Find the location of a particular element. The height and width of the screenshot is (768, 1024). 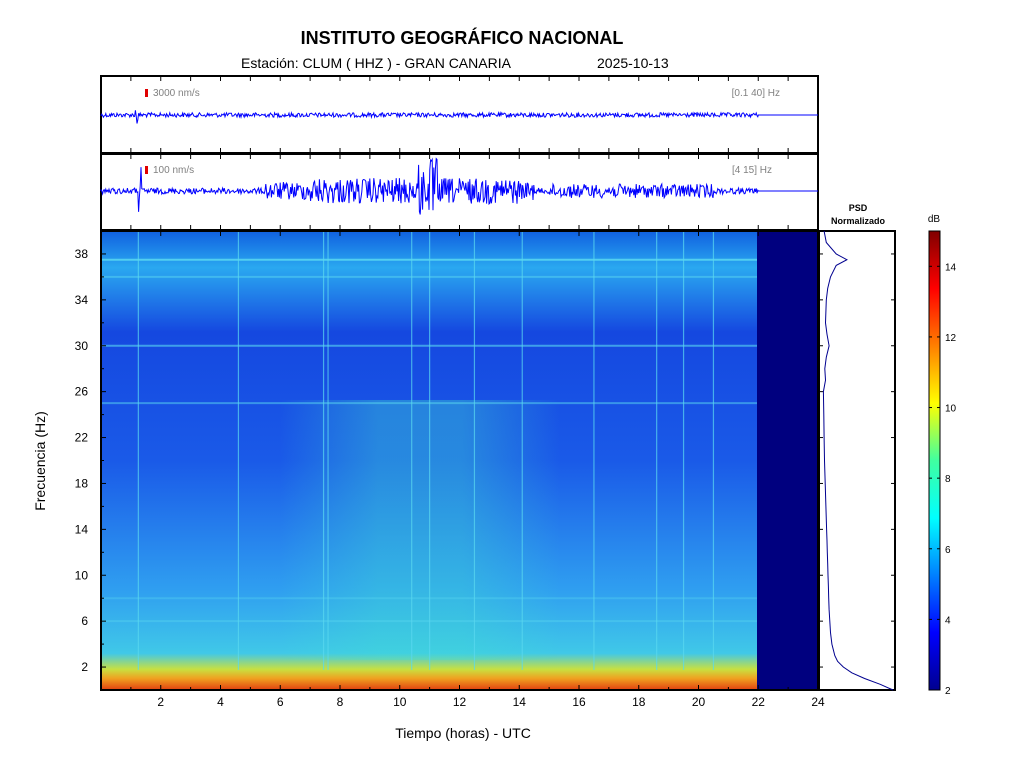

colorbar-tick-label: 14 is located at coordinates (951, 267).